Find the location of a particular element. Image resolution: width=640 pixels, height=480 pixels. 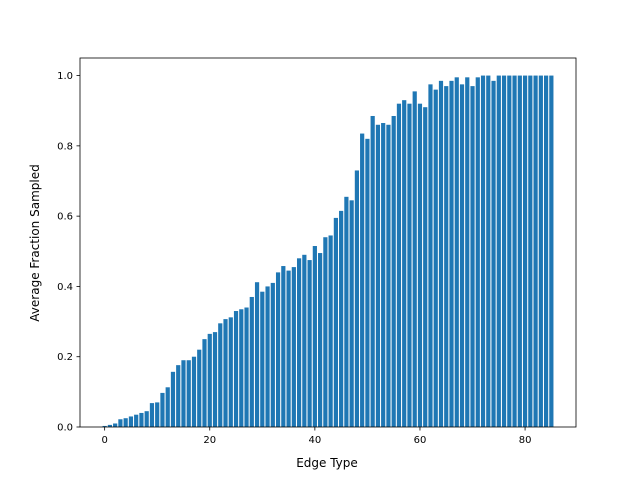

y-tick-label: 0.6 is located at coordinates (65, 217).